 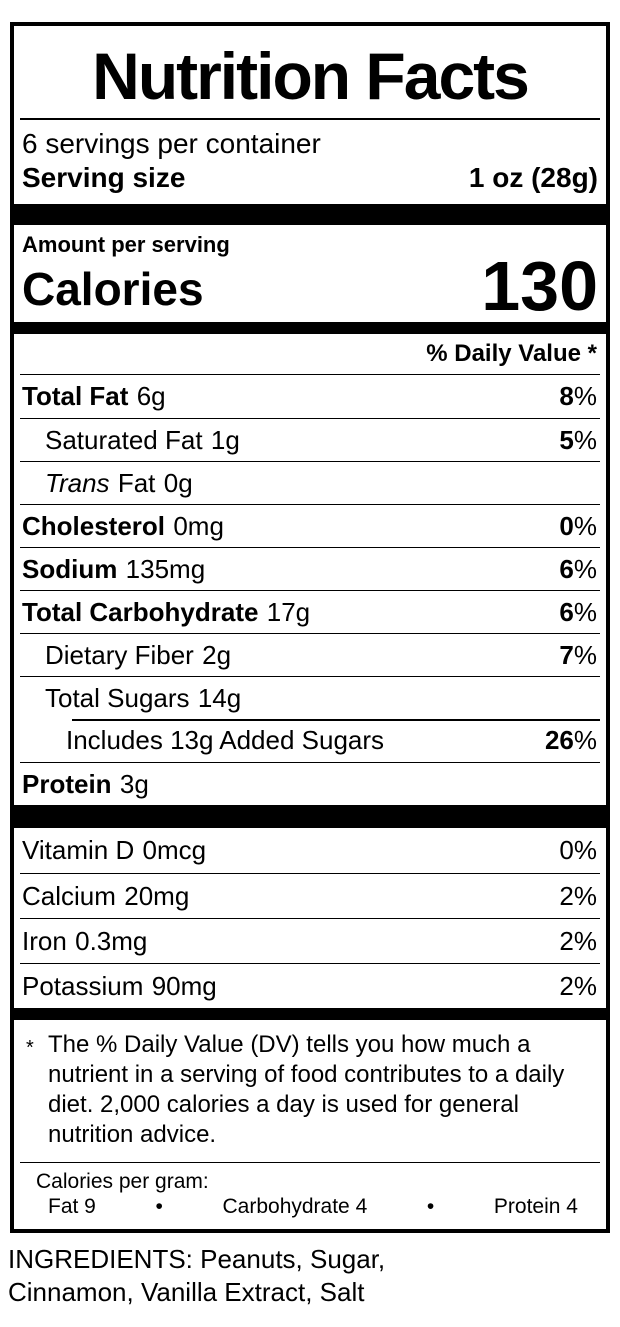 I want to click on calories-per-gram-row: Fat 9 • Carbohydrate 4 • Protein 4, so click(x=310, y=1207).